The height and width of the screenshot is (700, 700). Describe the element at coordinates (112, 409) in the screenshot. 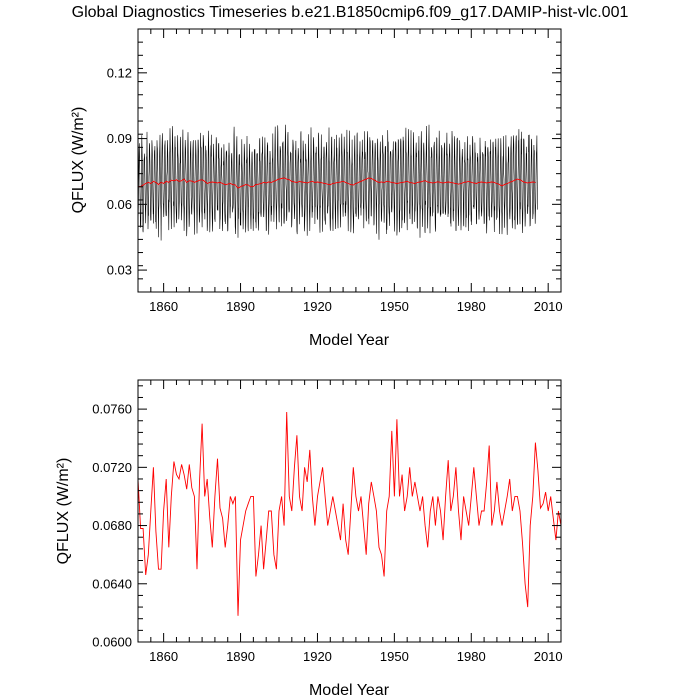

I see `y-tick-label: 0.0760` at that location.